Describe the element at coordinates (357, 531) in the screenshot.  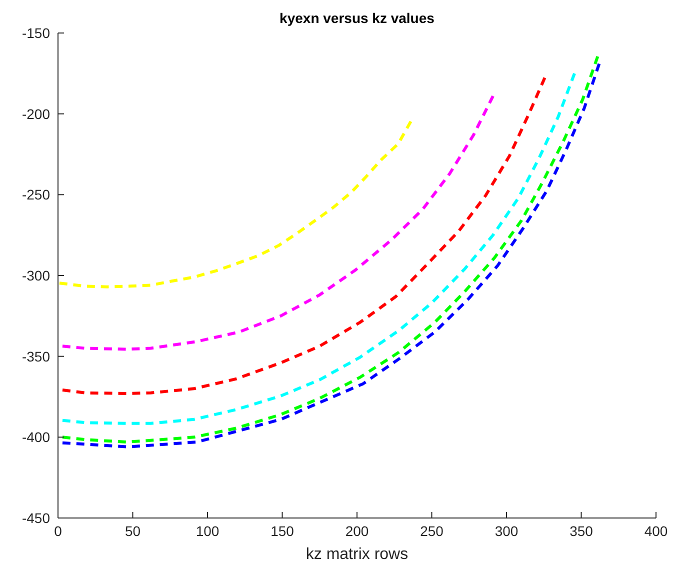
I see `x-tick-label: 200` at that location.